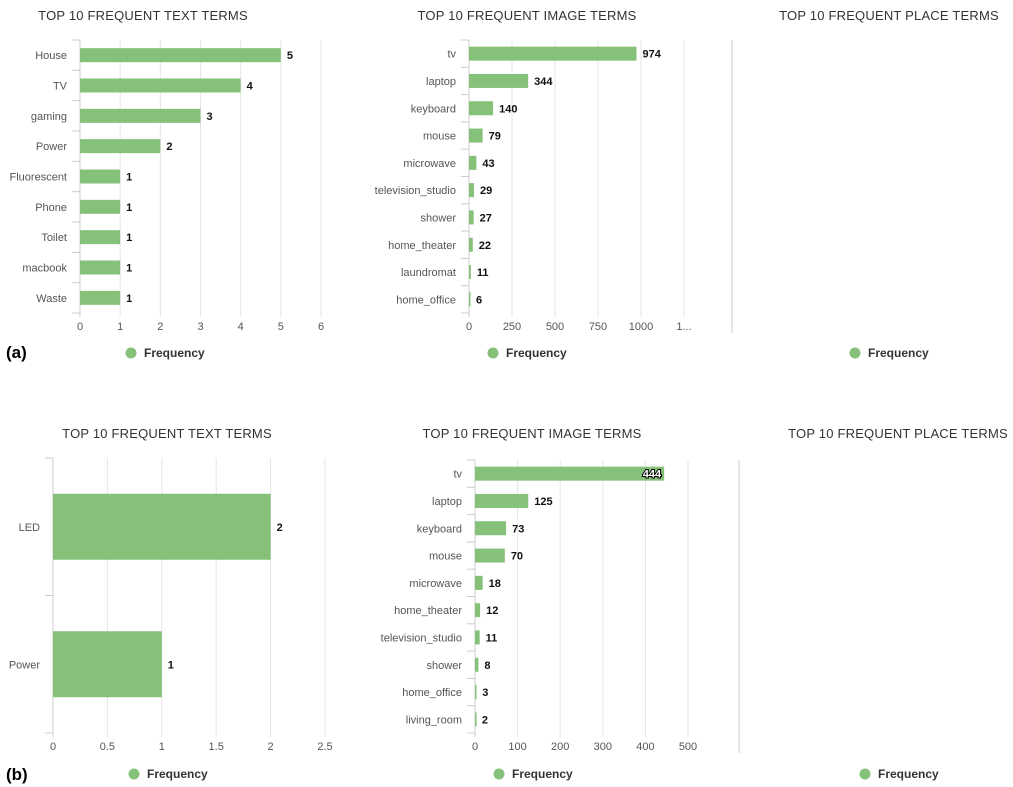  Describe the element at coordinates (512, 327) in the screenshot. I see `x-tick-label: 250` at that location.